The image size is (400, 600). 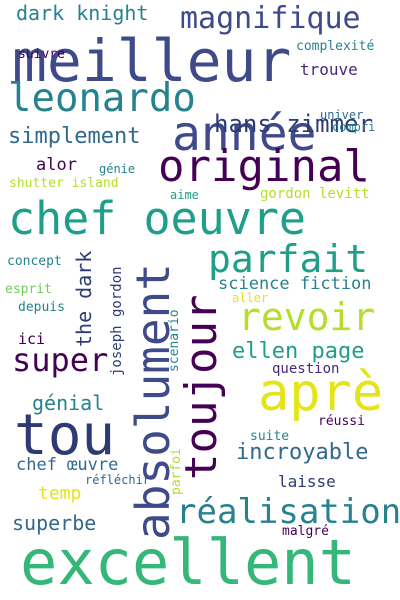 What do you see at coordinates (32, 339) in the screenshot?
I see `word-ici: ici` at bounding box center [32, 339].